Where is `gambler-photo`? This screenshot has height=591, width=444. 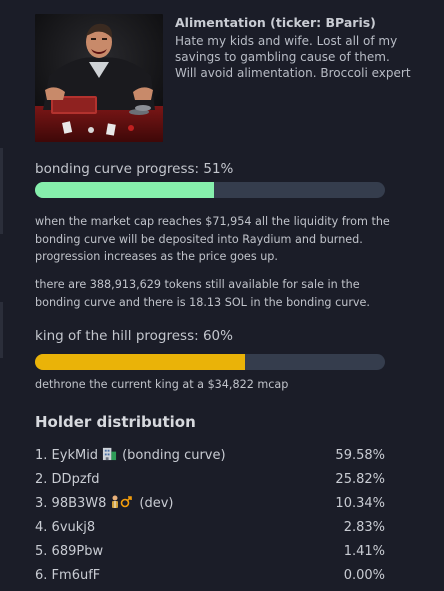 gambler-photo is located at coordinates (99, 78).